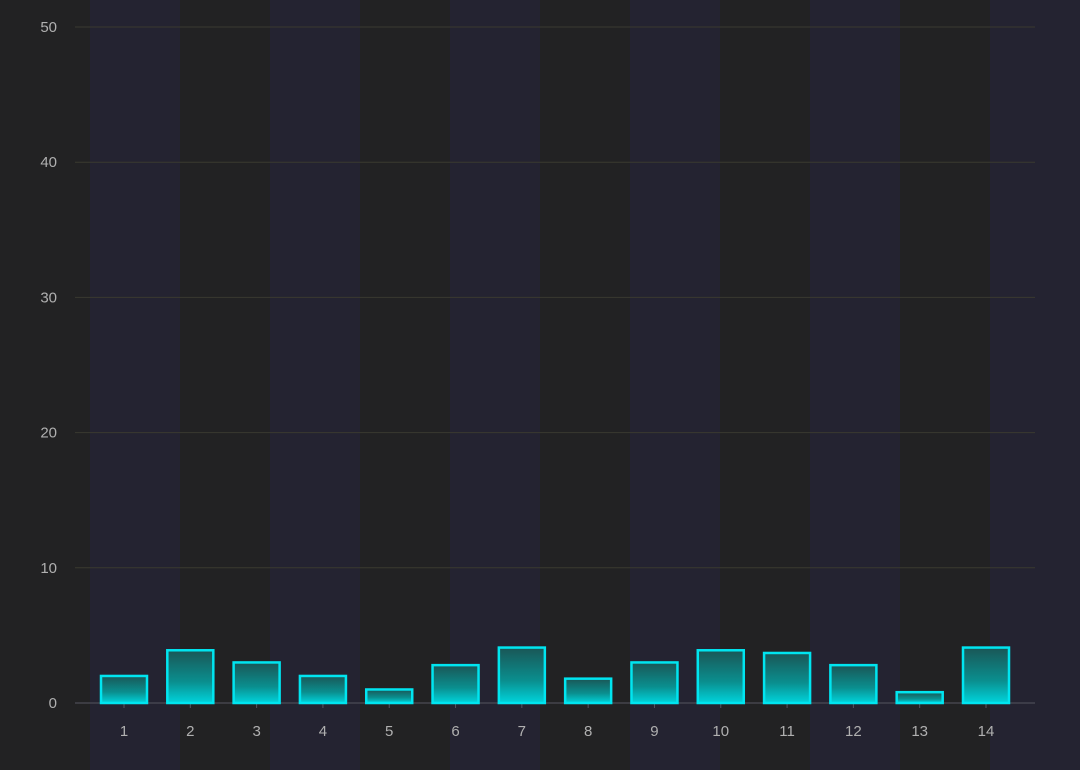  What do you see at coordinates (919, 731) in the screenshot?
I see `x-tick-label: 13` at bounding box center [919, 731].